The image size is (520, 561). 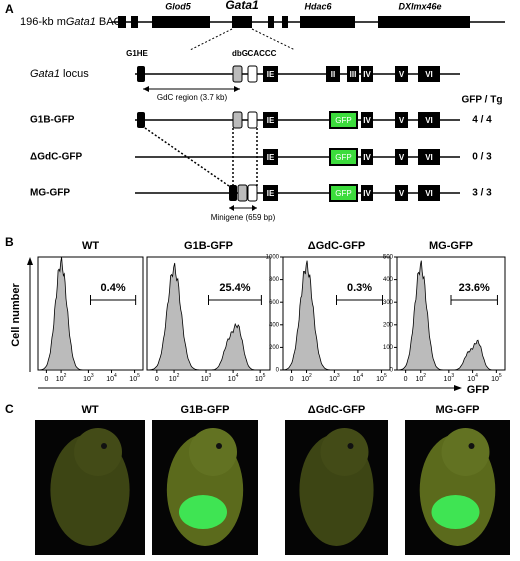 I want to click on tick-exp: 3, so click(x=452, y=376).